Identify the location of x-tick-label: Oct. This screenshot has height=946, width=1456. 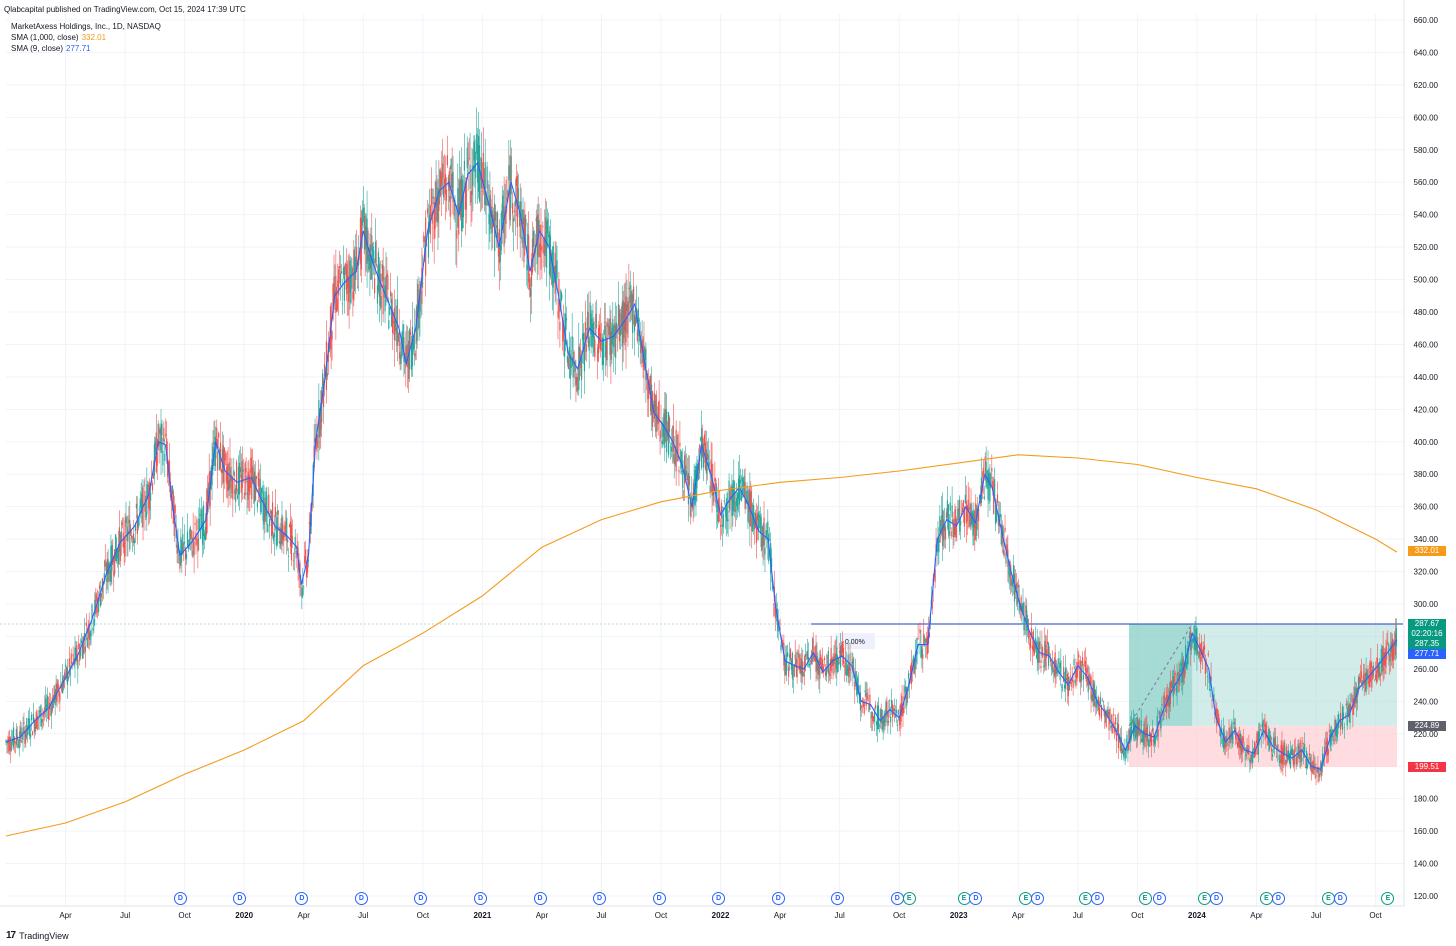
(184, 915).